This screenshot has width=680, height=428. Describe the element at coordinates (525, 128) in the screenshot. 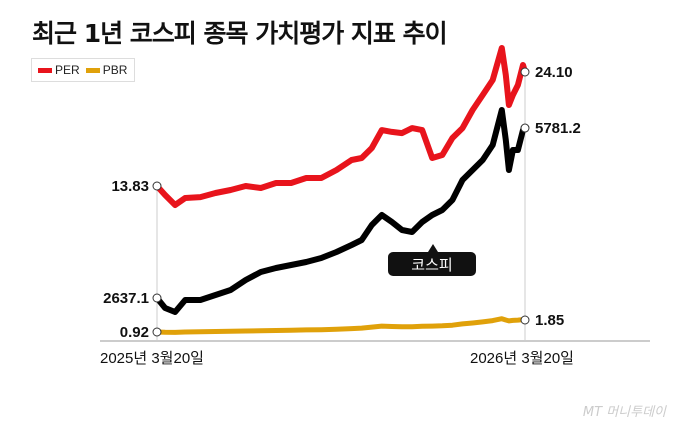

I see `kospi-end-point` at that location.